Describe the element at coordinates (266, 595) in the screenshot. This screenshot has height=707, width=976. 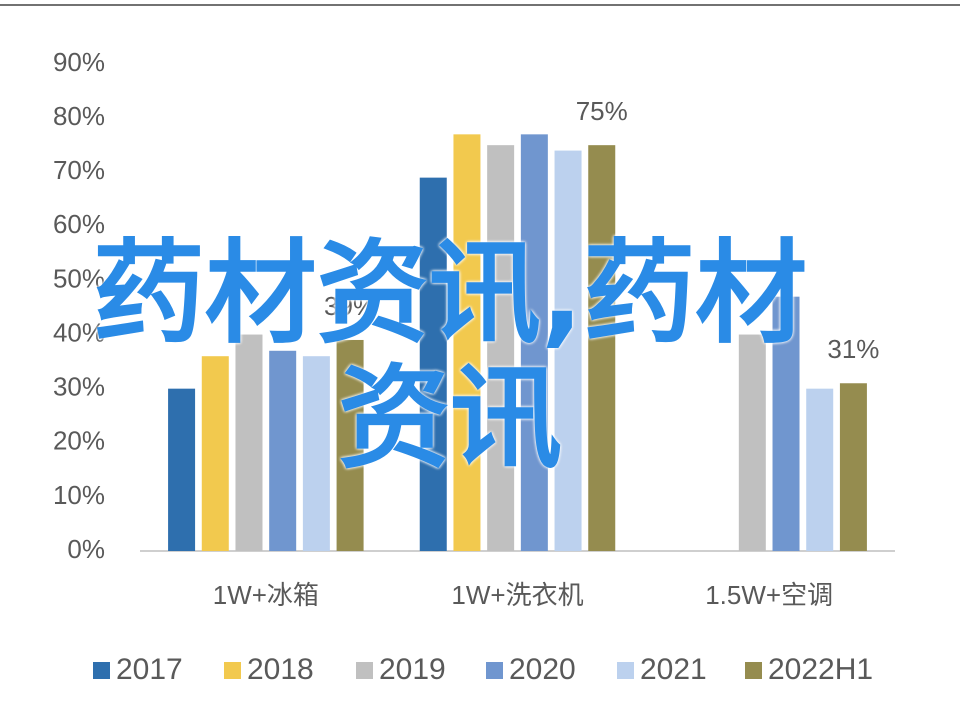
I see `x-tick-label: 1W+冰箱` at that location.